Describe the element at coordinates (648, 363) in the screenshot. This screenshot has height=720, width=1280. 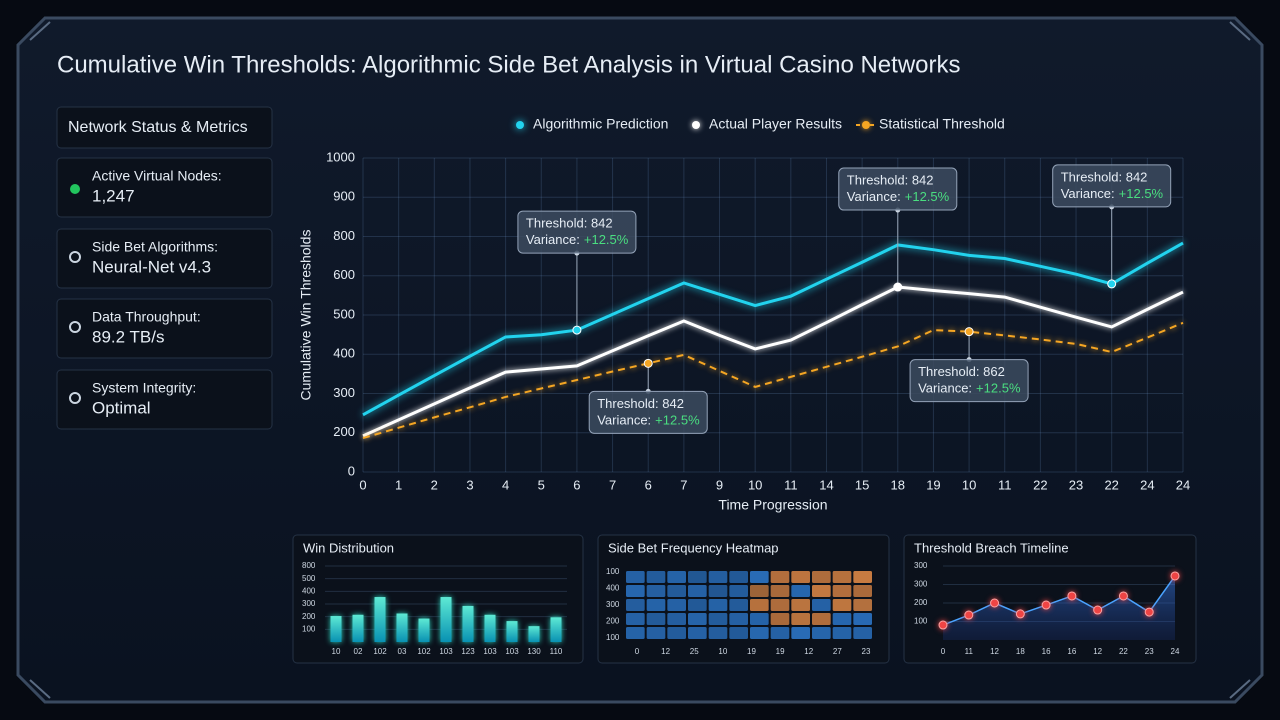
I see `highlight-point` at that location.